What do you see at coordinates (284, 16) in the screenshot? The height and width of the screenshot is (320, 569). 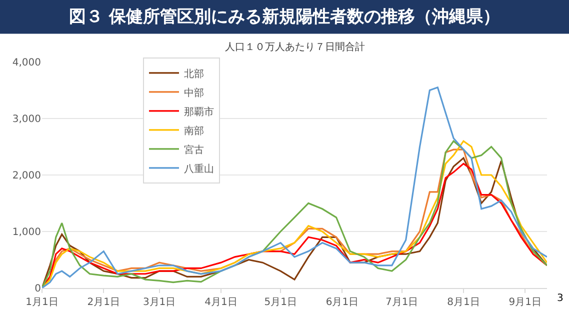 I see `chart-title: 図３ 保健所管区別にみる新規陽性者数の推移（沖縄県）` at bounding box center [284, 16].